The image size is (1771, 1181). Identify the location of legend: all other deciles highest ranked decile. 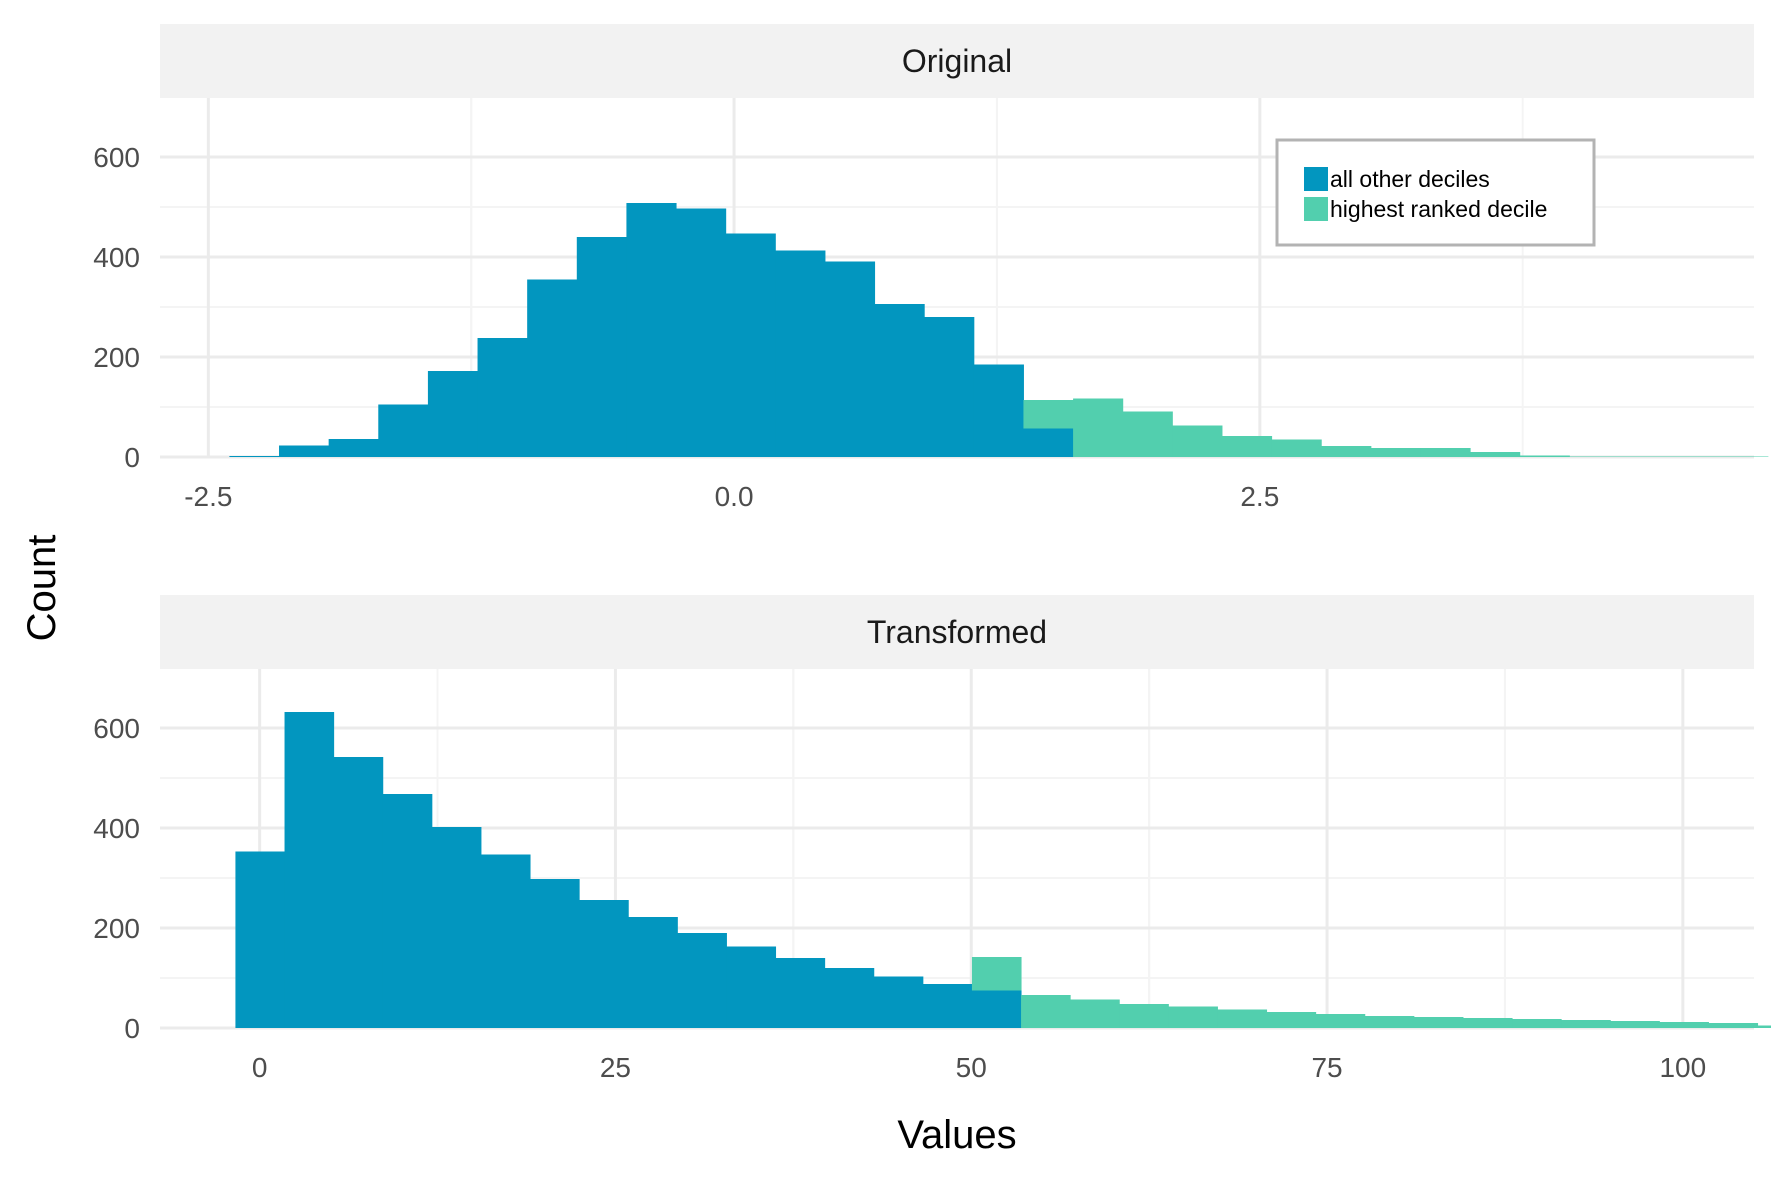
(1435, 192).